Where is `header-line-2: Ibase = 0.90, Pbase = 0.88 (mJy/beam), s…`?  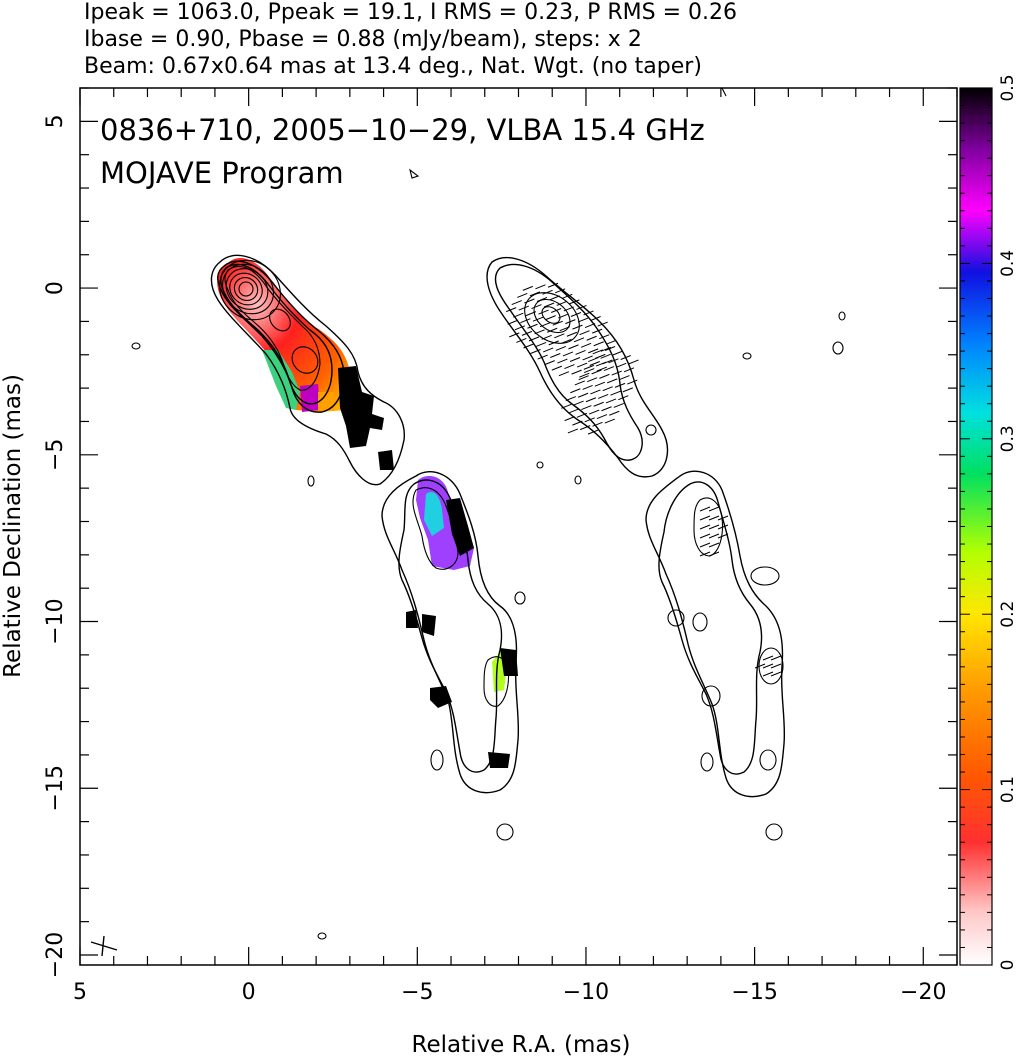
header-line-2: Ibase = 0.90, Pbase = 0.88 (mJy/beam), s… is located at coordinates (363, 39).